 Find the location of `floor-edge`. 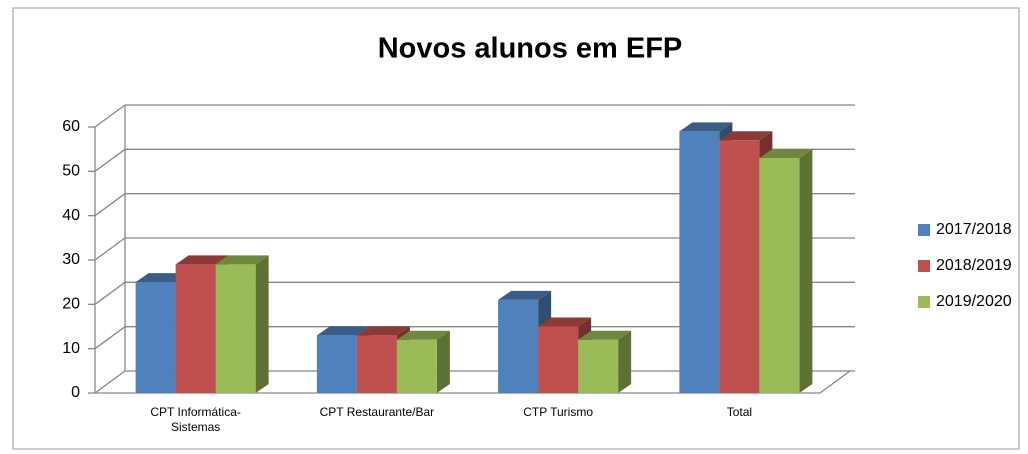

floor-edge is located at coordinates (835, 382).